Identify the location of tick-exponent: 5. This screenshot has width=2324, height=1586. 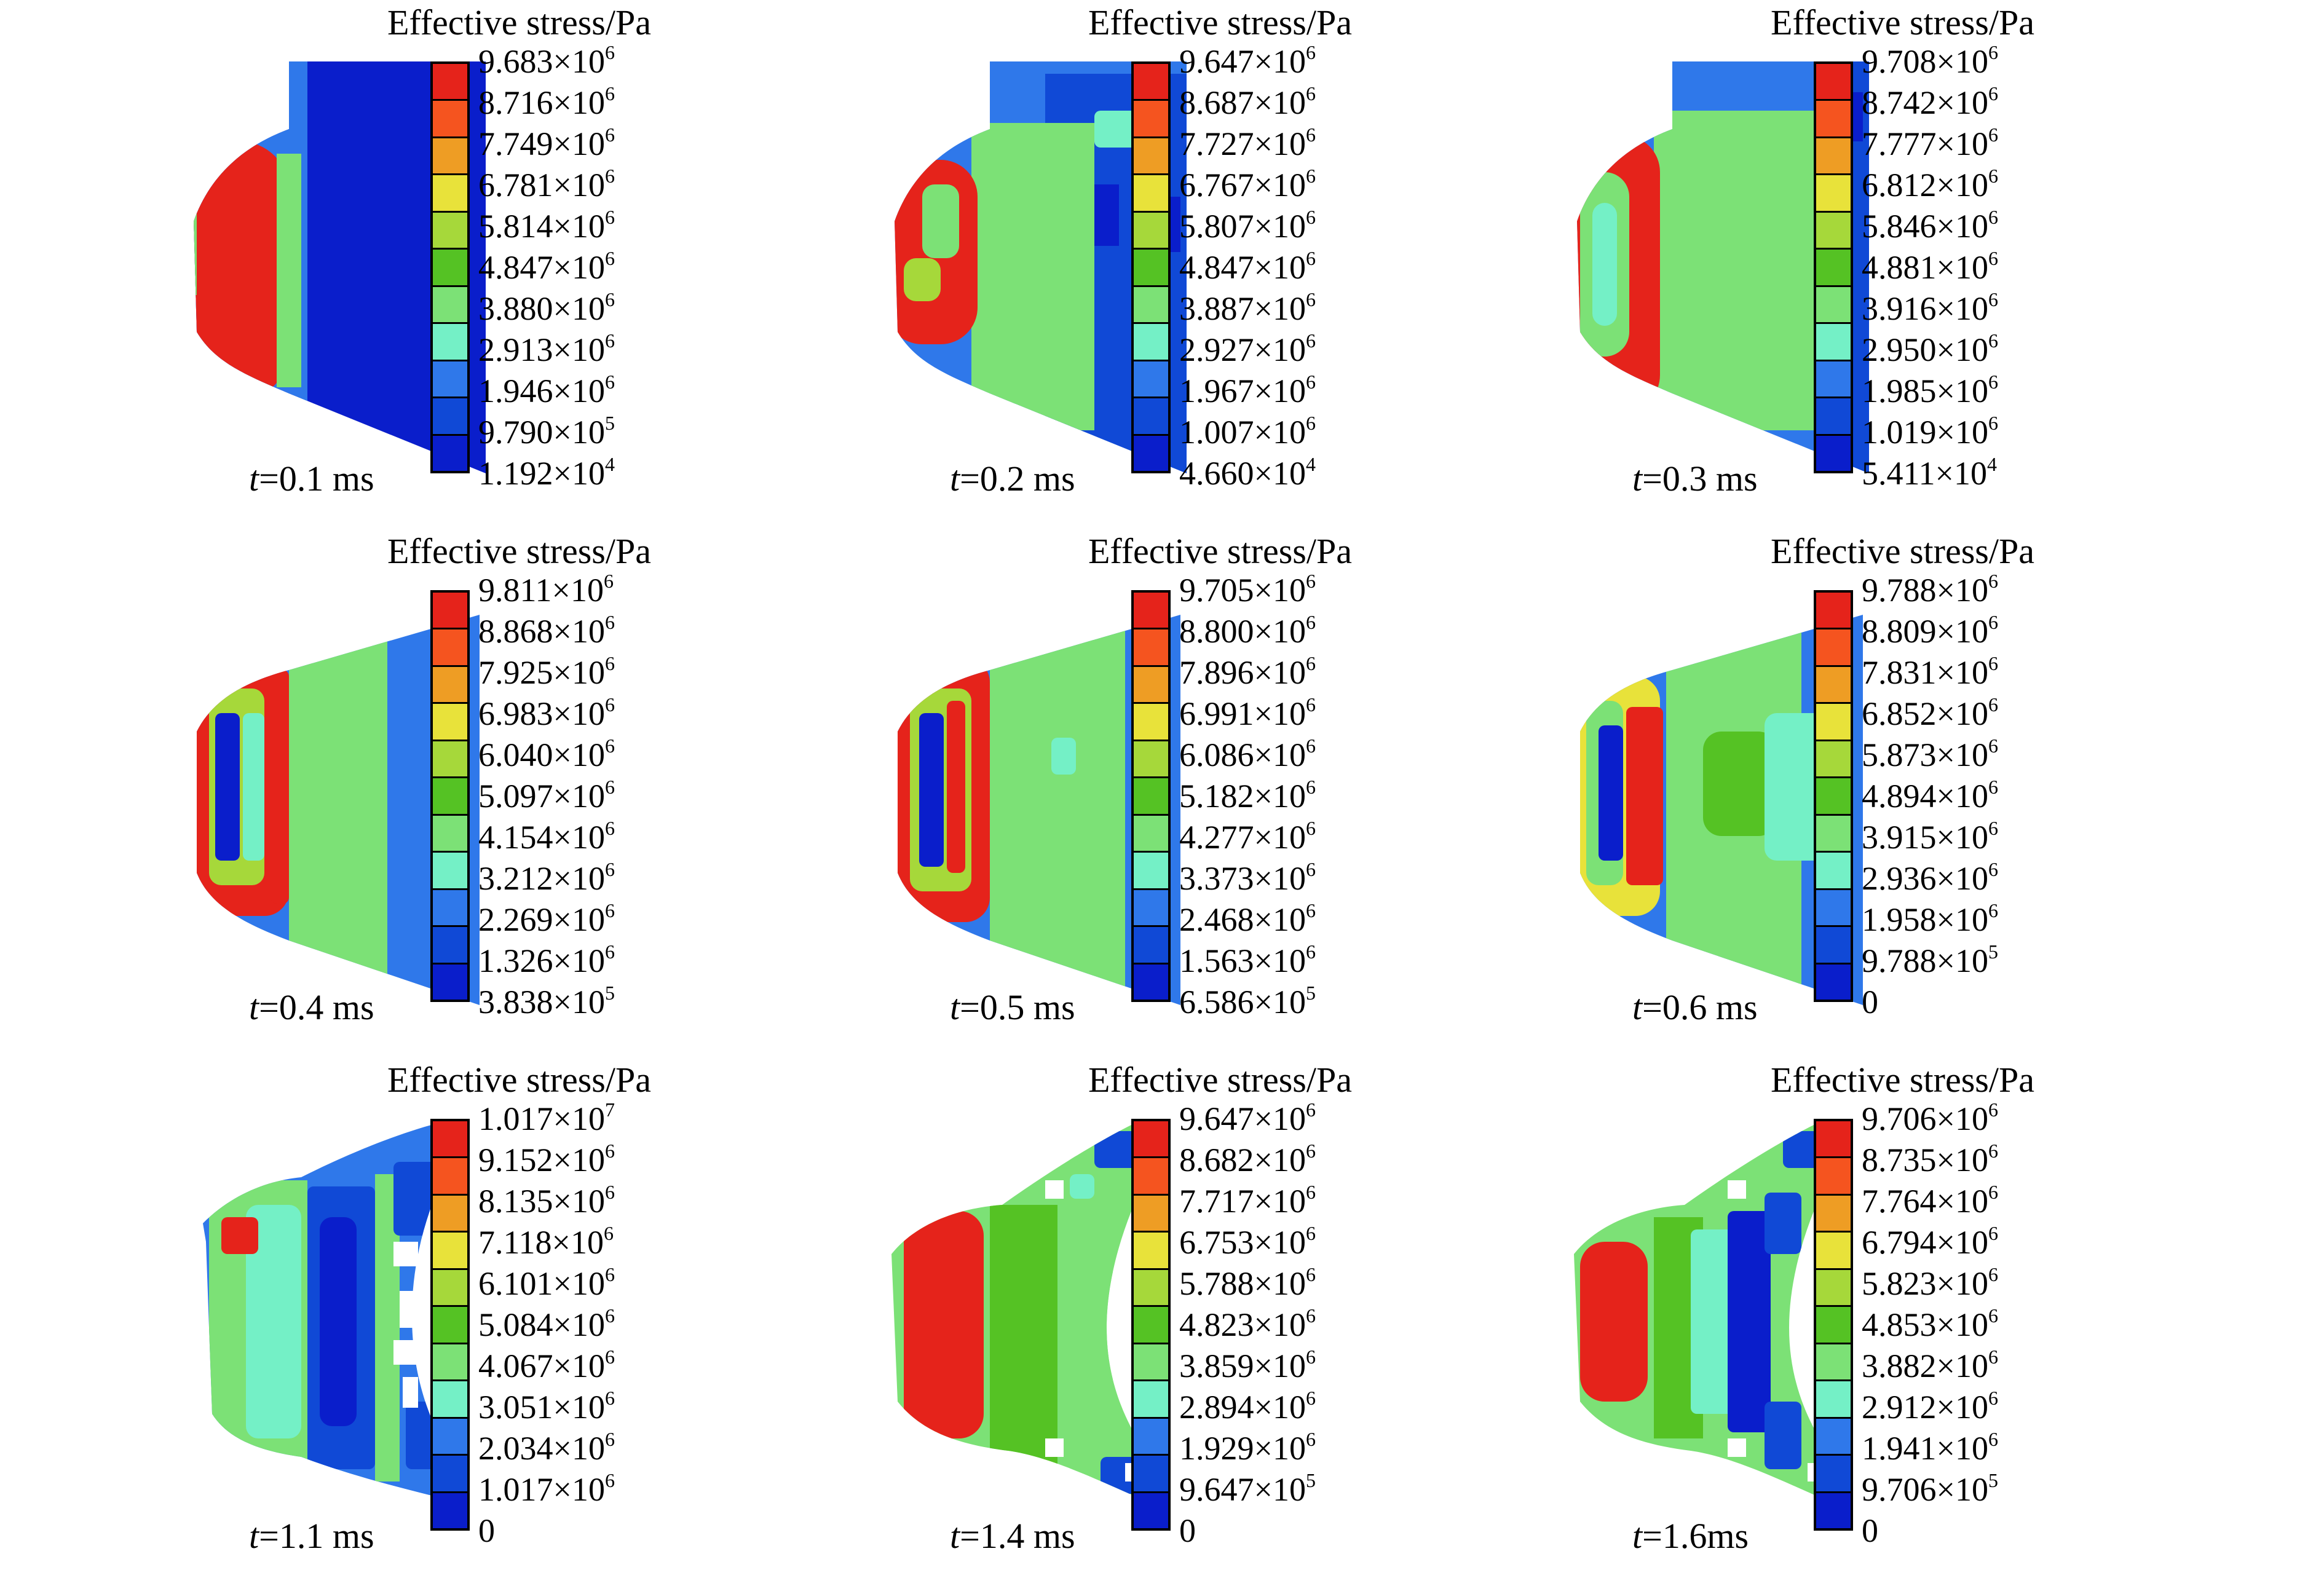
(609, 423).